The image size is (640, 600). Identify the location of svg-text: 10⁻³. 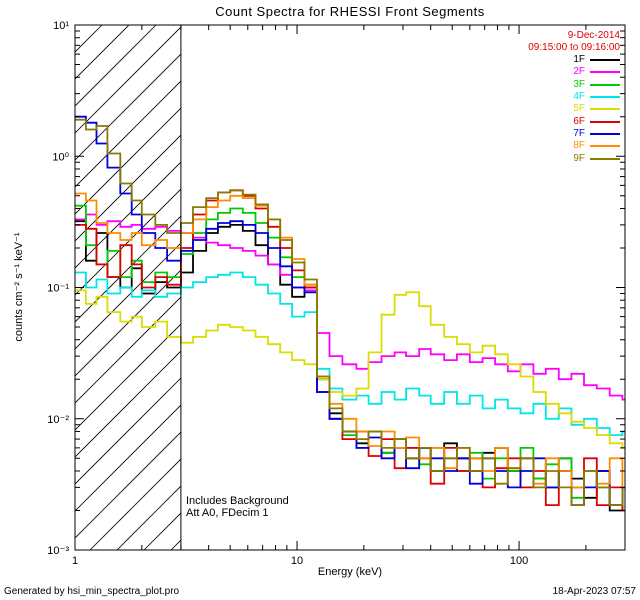
(58, 551).